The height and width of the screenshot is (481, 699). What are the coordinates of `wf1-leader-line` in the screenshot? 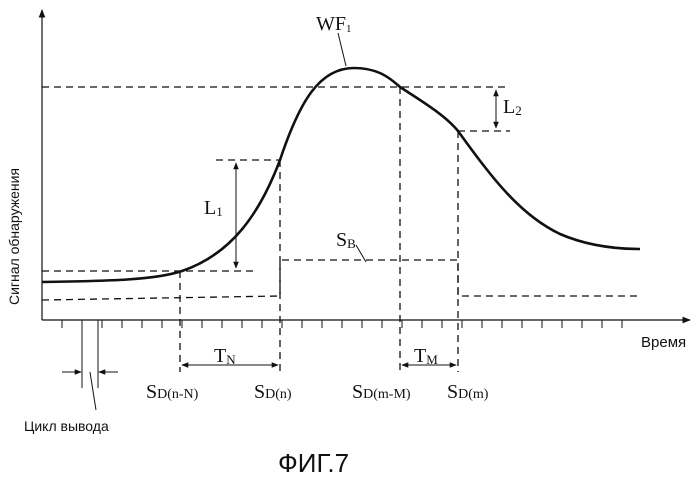 It's located at (342, 49).